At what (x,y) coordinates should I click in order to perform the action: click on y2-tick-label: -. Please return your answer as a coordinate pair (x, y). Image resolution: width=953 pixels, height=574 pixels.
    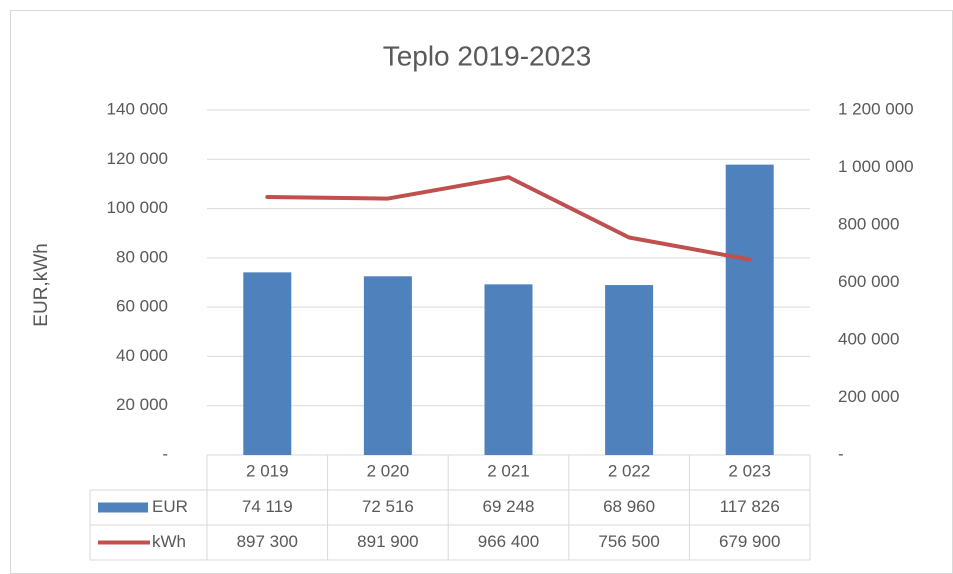
    Looking at the image, I should click on (841, 453).